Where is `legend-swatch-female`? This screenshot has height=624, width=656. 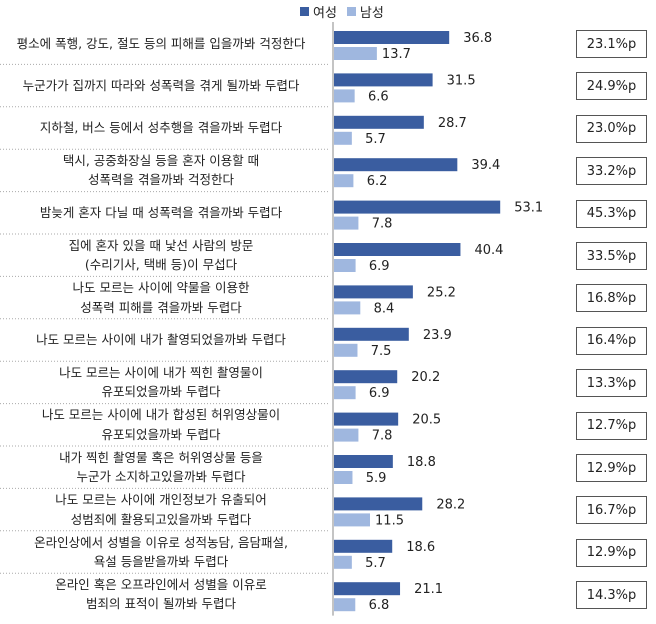 legend-swatch-female is located at coordinates (304, 11).